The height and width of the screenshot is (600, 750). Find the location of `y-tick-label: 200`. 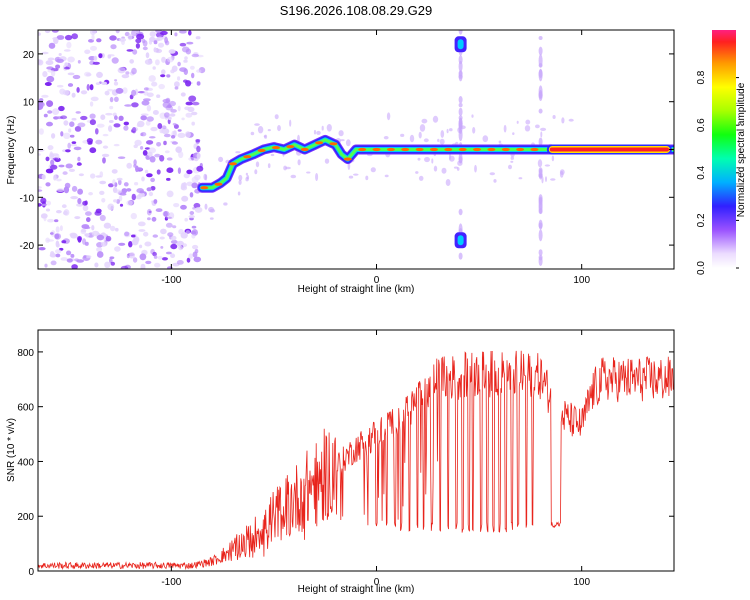

y-tick-label: 200 is located at coordinates (25, 517).